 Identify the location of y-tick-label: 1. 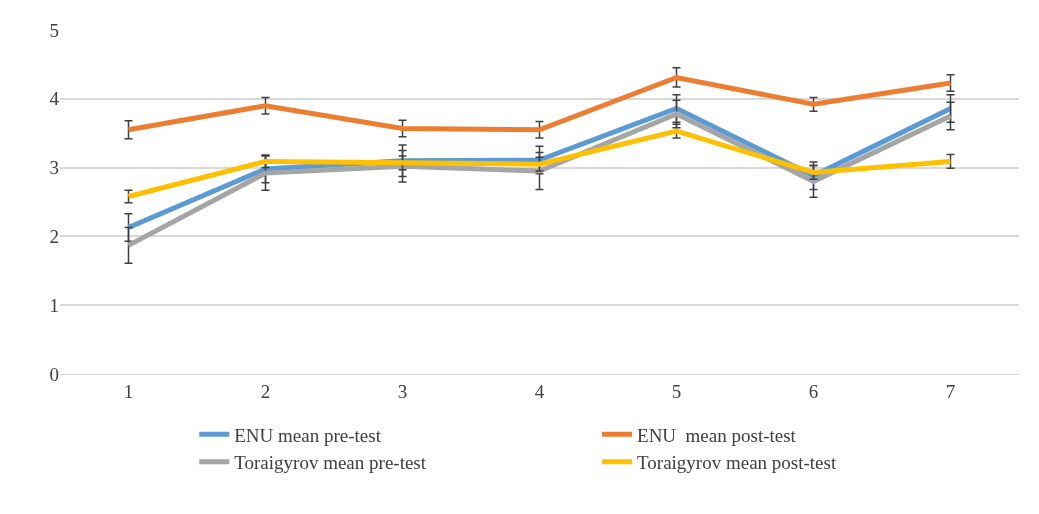
(54, 305).